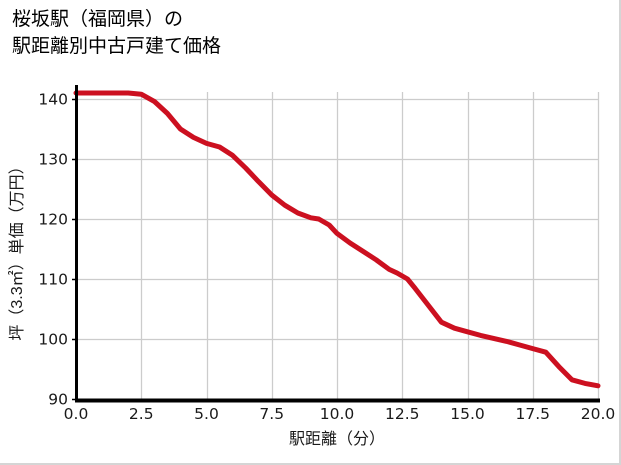 The width and height of the screenshot is (621, 465). I want to click on x-tick-label: 17.5, so click(532, 414).